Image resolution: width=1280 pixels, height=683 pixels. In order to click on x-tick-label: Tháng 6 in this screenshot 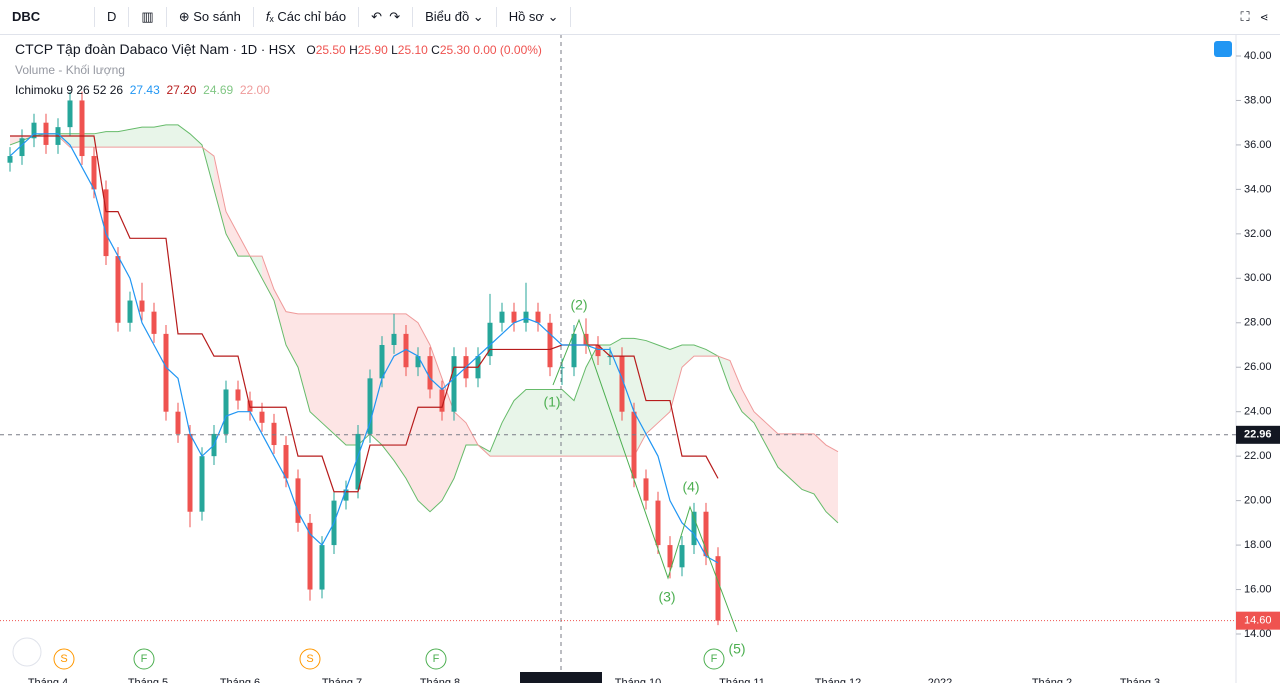, I will do `click(240, 680)`.